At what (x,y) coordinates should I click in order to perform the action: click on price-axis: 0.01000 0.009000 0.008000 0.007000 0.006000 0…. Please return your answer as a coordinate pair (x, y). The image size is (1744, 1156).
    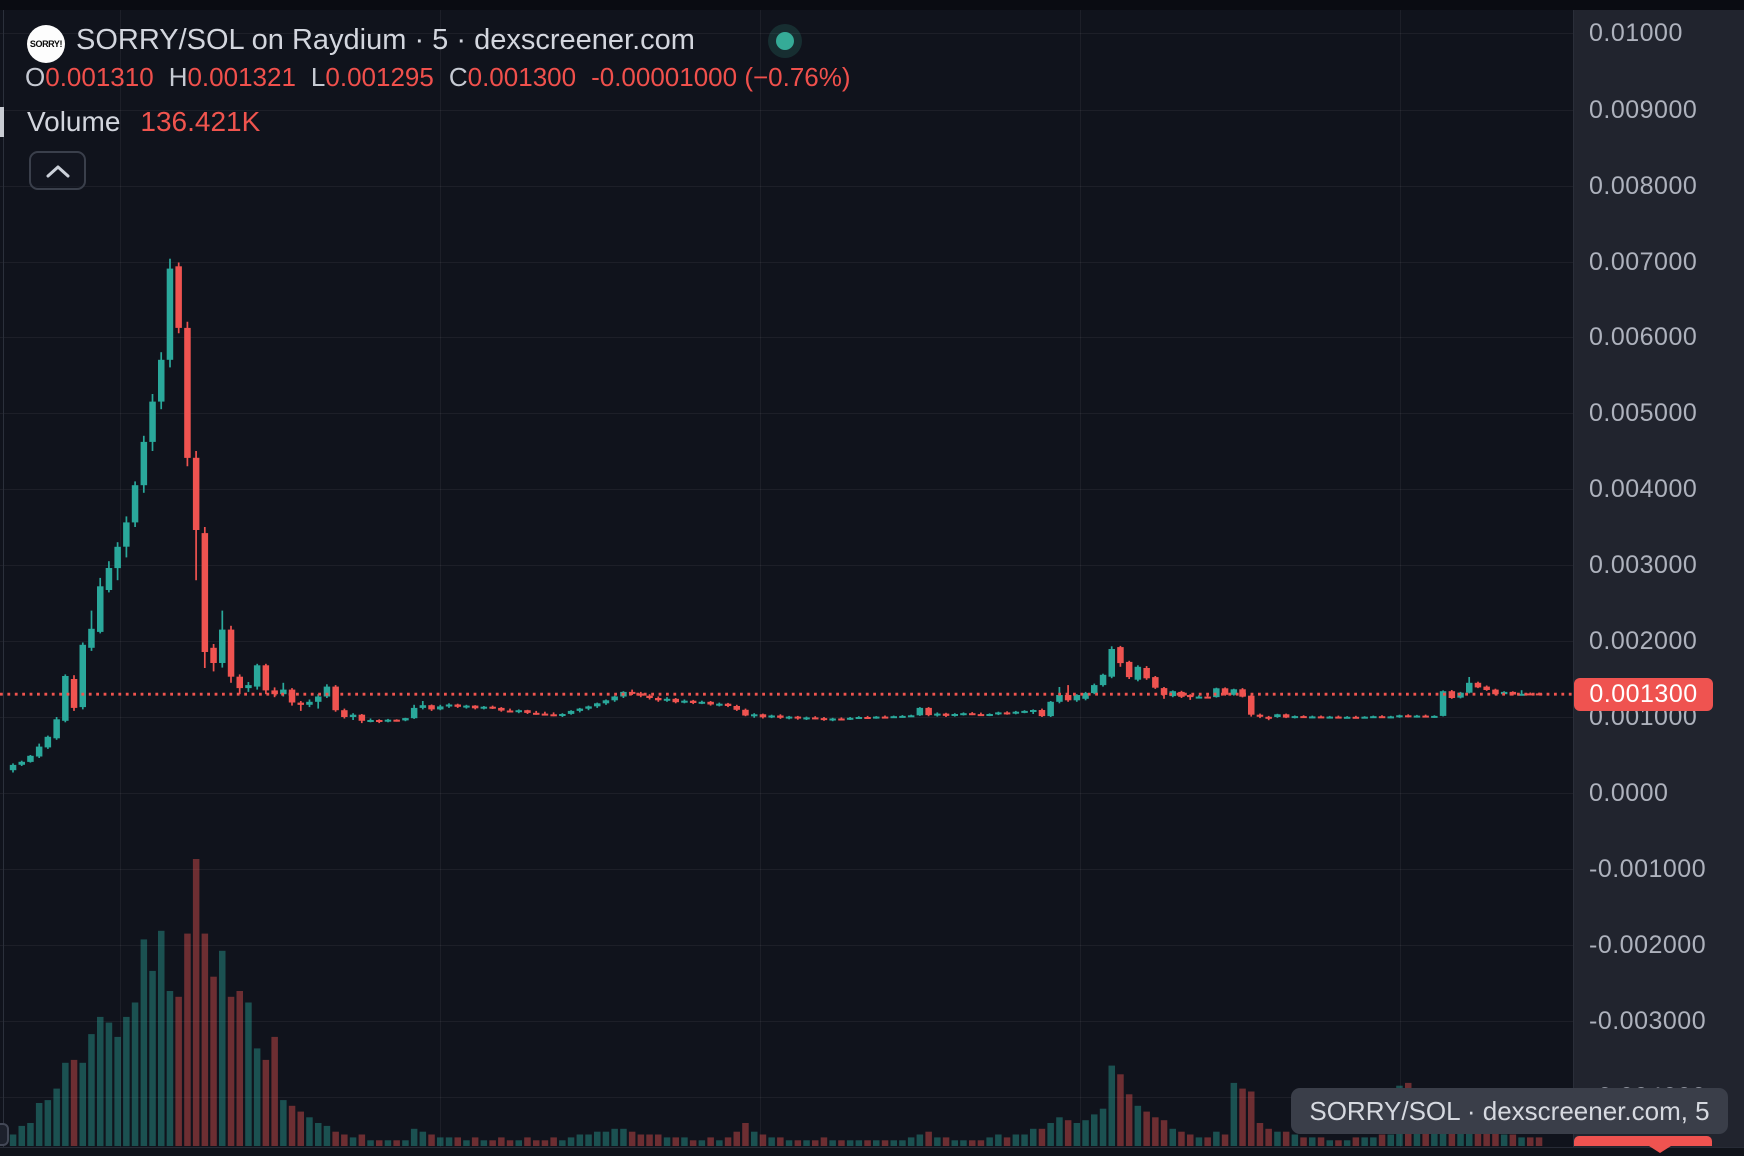
    Looking at the image, I should click on (1658, 573).